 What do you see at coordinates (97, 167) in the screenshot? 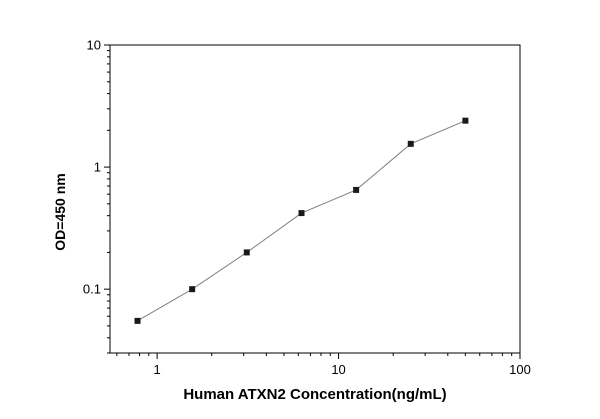
I see `y-tick-label: 1` at bounding box center [97, 167].